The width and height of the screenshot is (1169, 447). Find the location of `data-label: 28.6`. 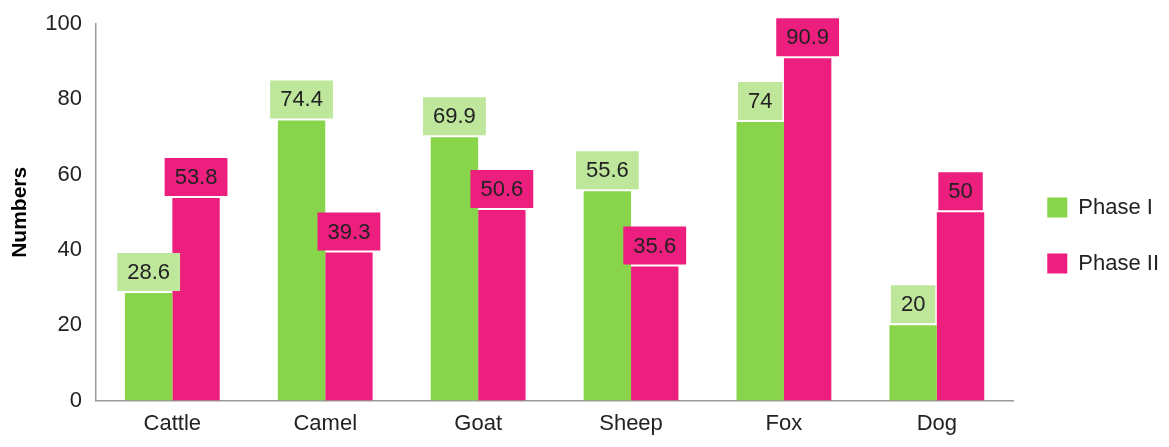

data-label: 28.6 is located at coordinates (149, 271).